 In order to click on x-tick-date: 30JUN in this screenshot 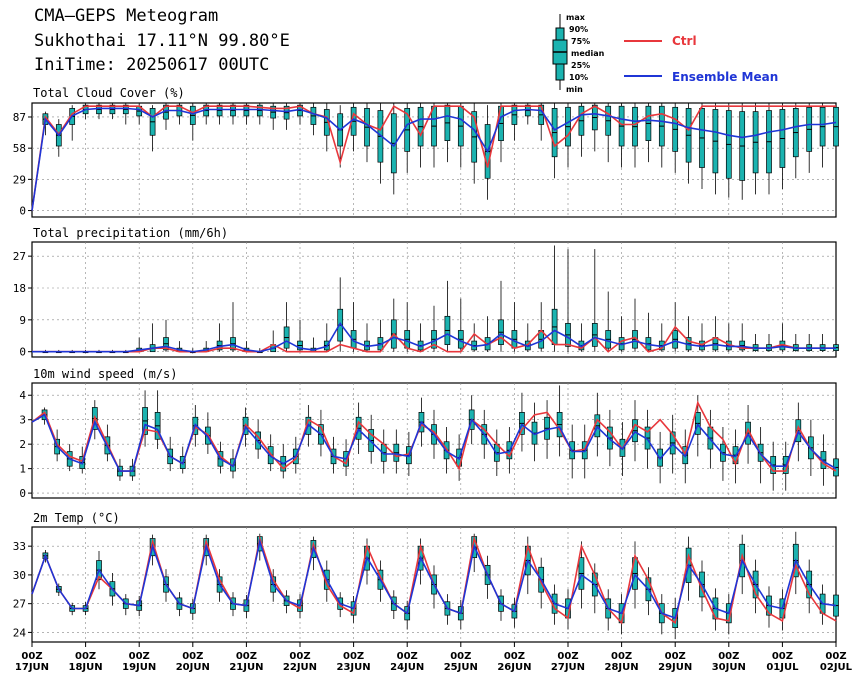, I will do `click(729, 667)`.